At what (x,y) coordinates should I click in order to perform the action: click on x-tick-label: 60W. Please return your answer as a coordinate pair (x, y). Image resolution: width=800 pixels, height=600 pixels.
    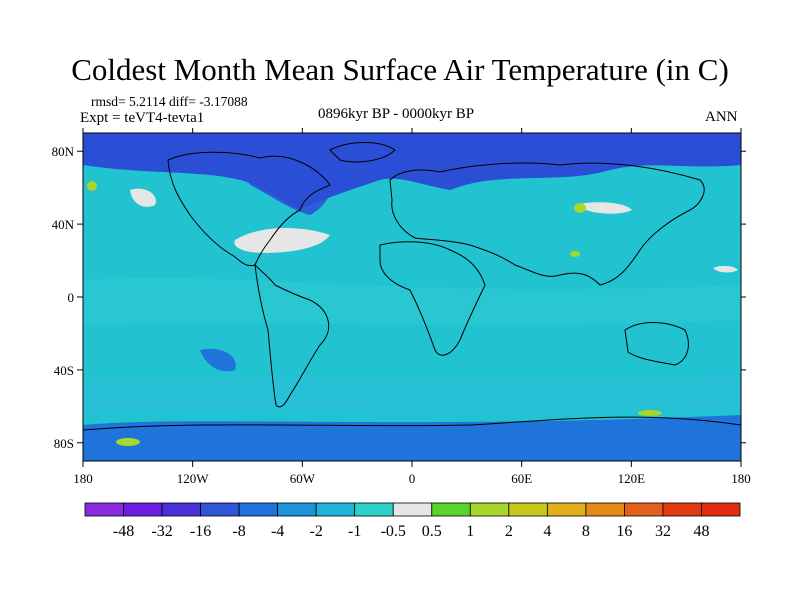
    Looking at the image, I should click on (303, 478).